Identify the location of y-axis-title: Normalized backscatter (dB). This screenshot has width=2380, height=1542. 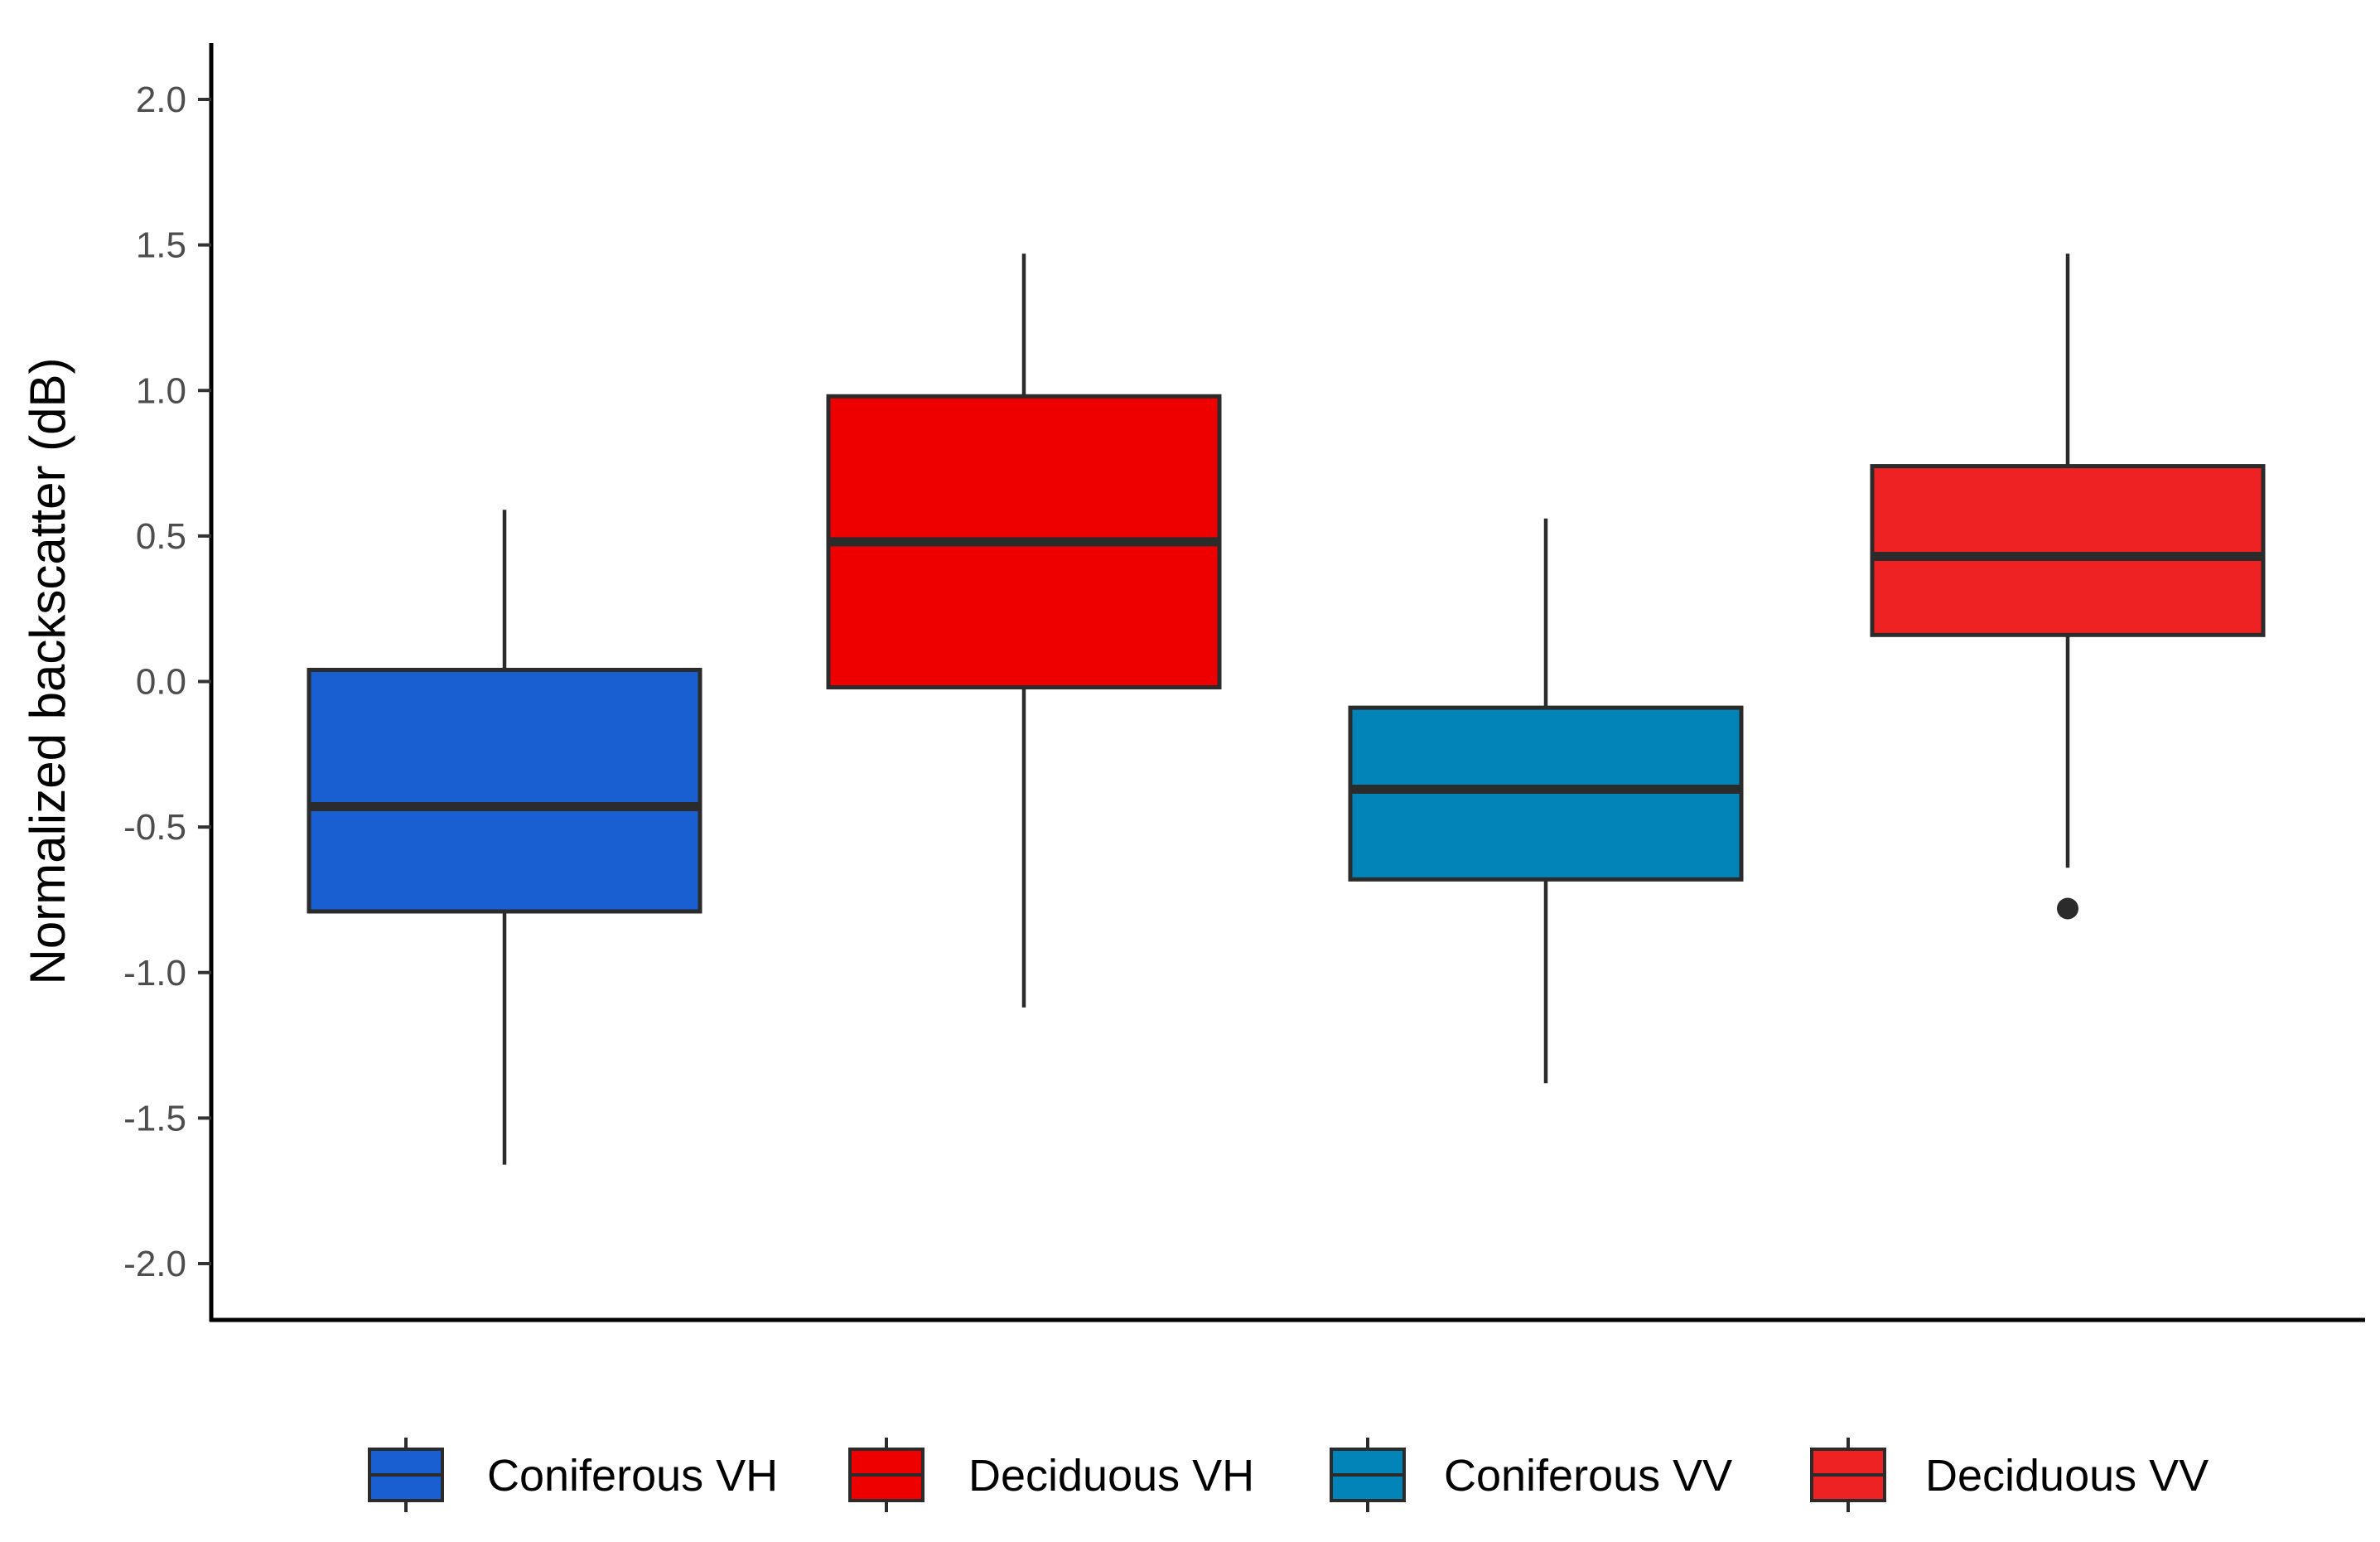
(47, 671).